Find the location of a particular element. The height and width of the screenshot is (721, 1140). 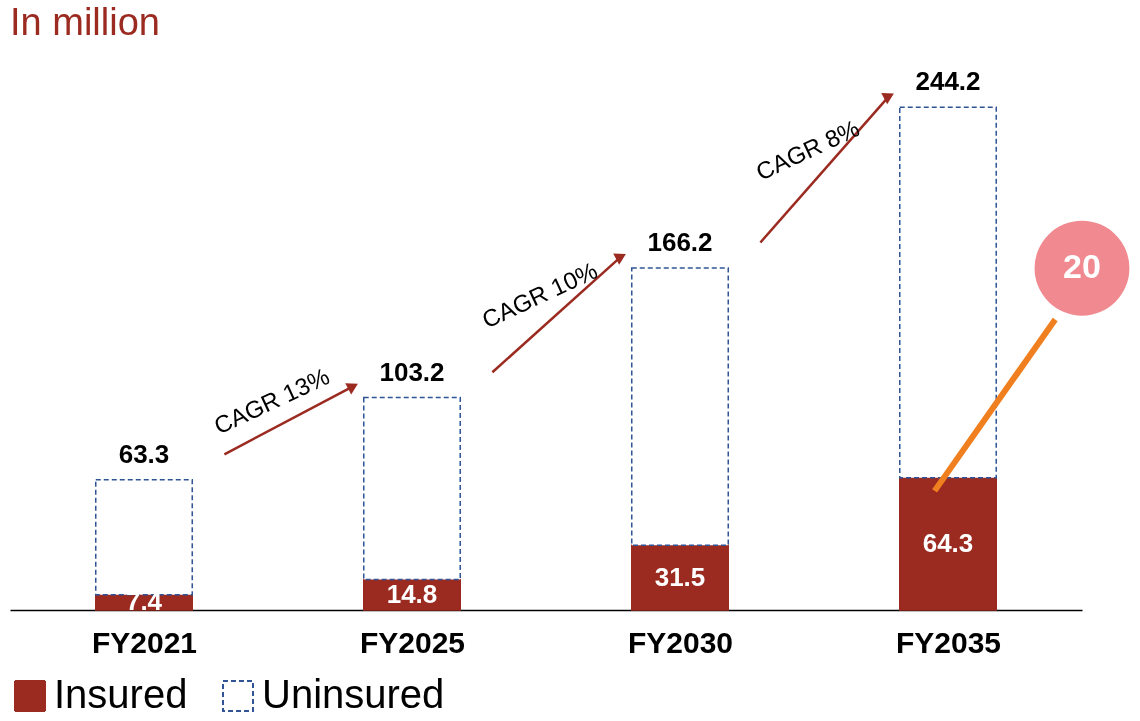

x-tick-label: FY2030 is located at coordinates (680, 642).